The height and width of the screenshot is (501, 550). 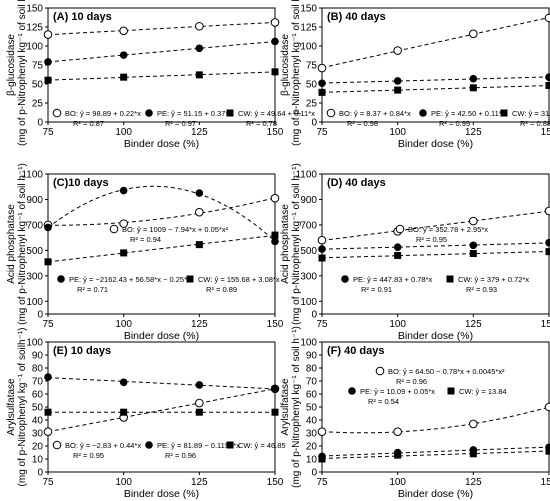 What do you see at coordinates (468, 113) in the screenshot?
I see `regression-equation: PE: ŷ = 42.50 + 0.11*x` at bounding box center [468, 113].